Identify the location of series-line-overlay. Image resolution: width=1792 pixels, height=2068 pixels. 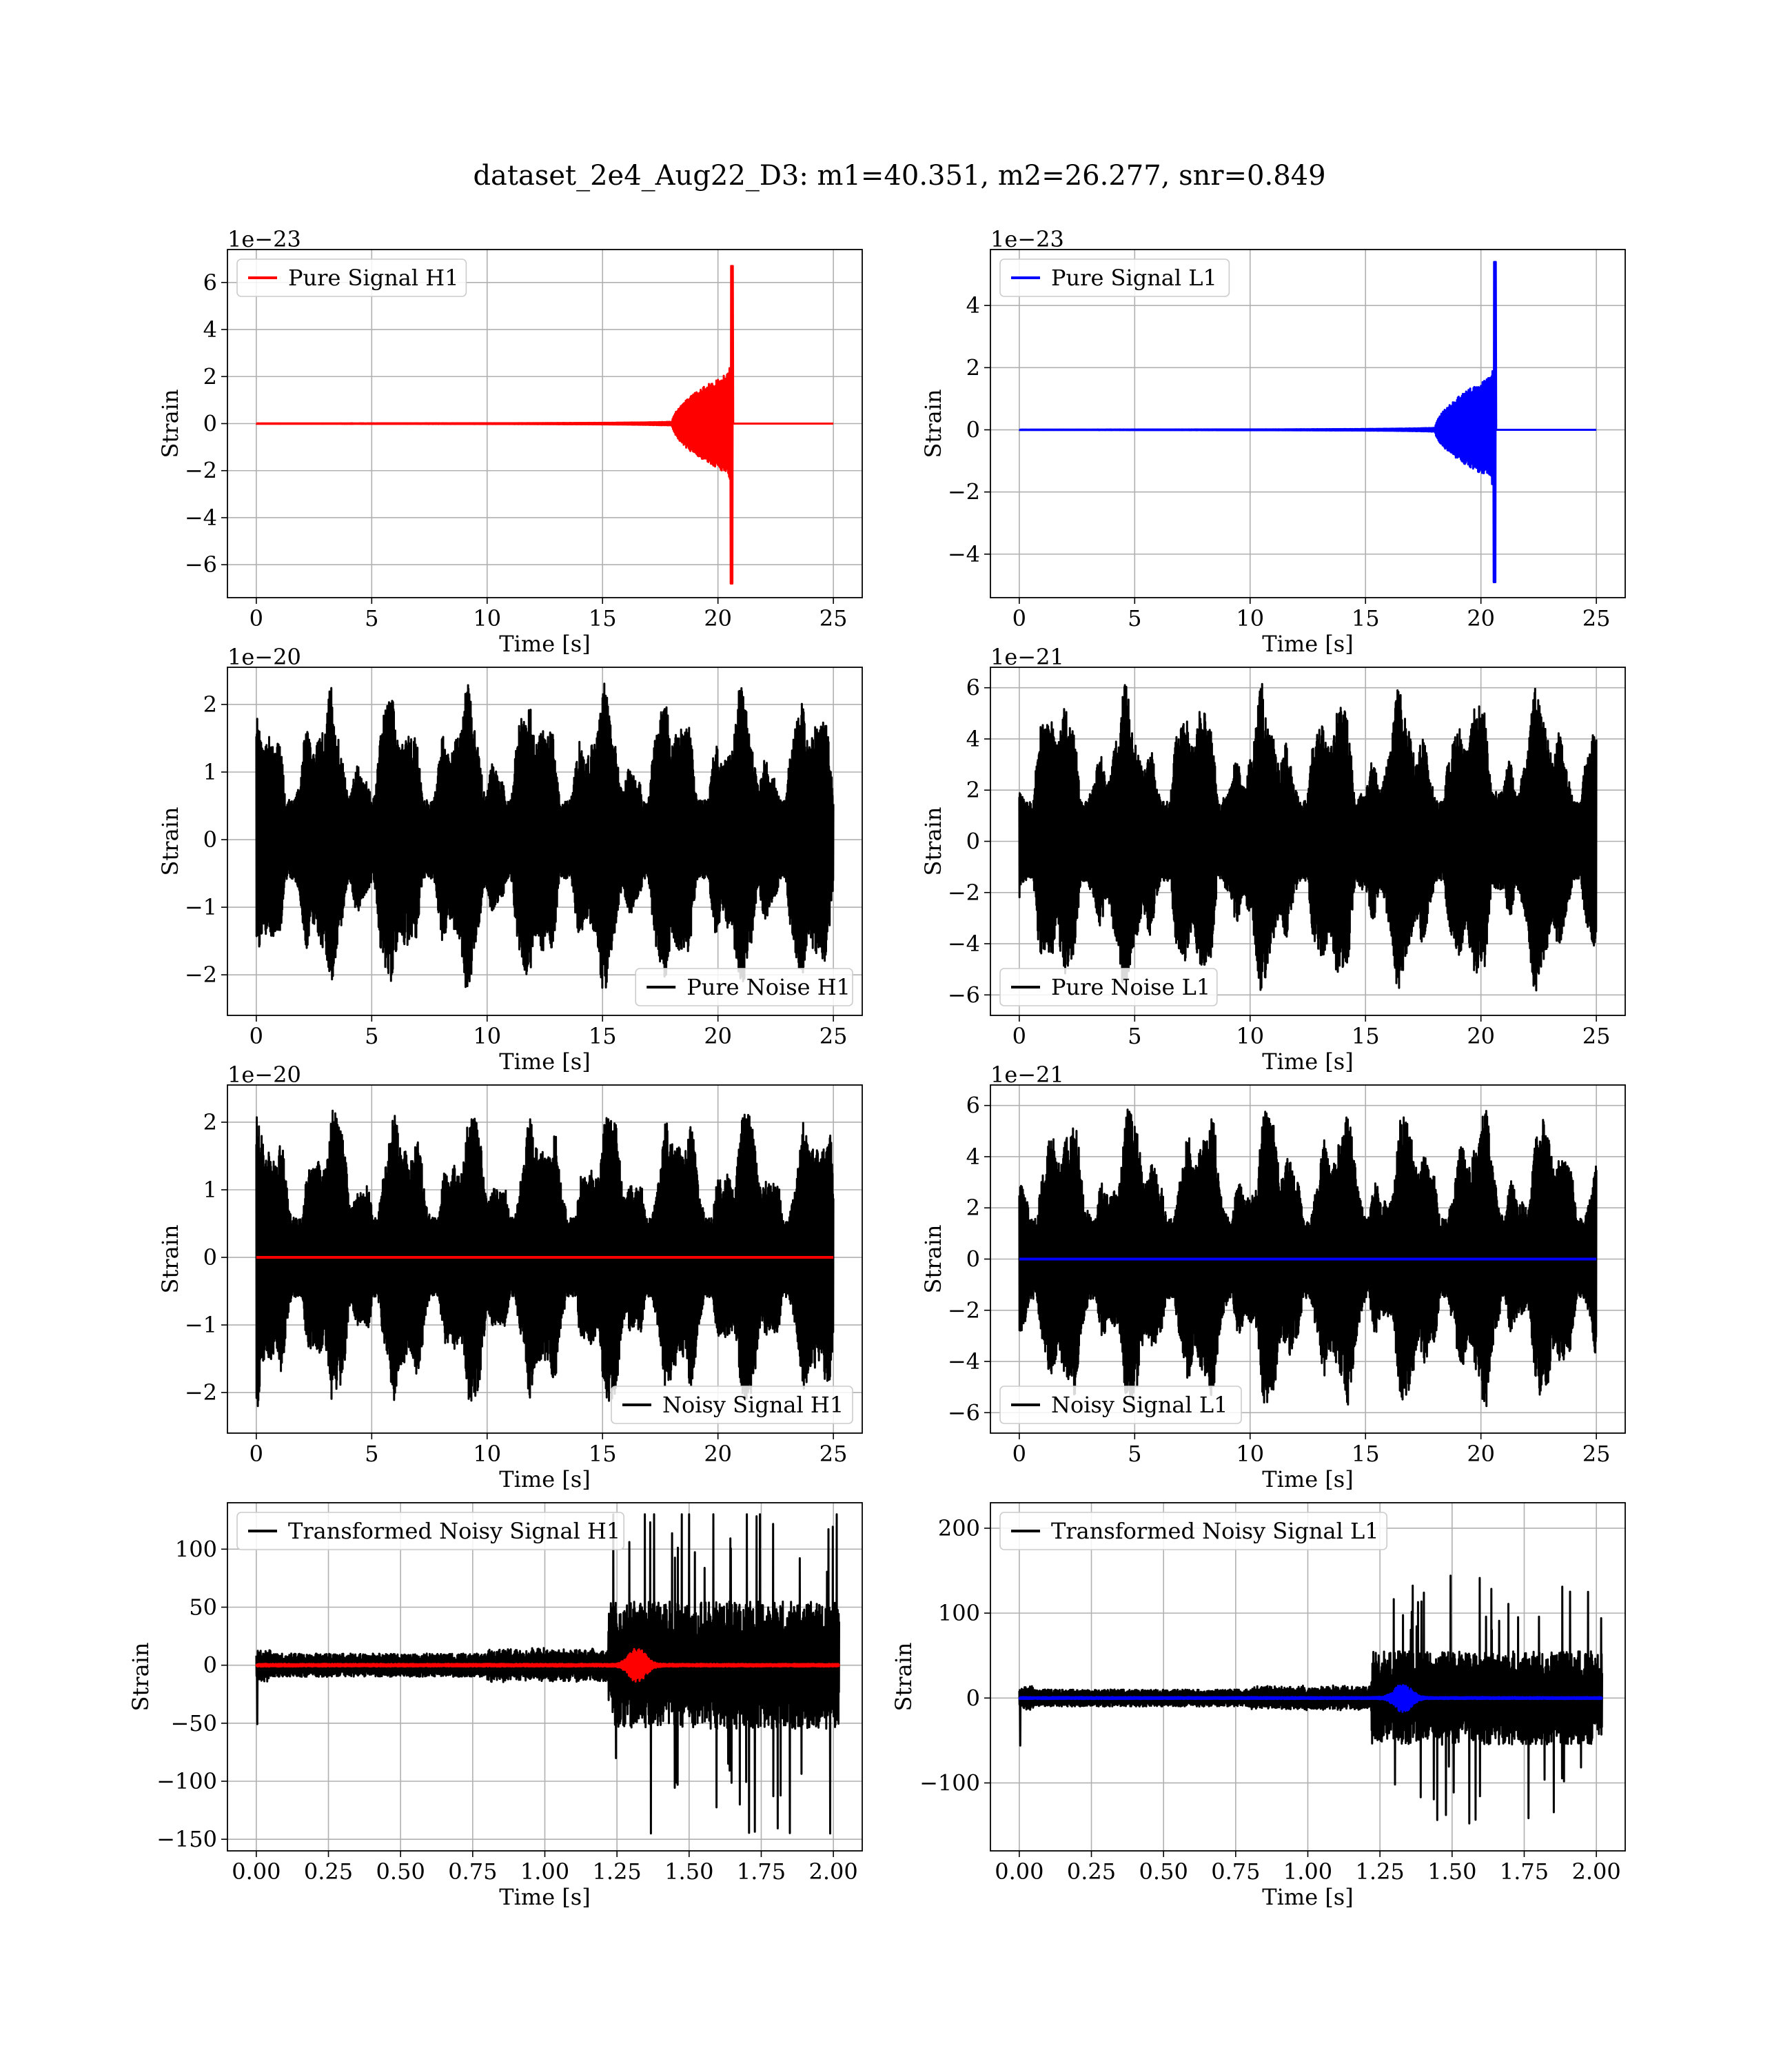
(1310, 1698).